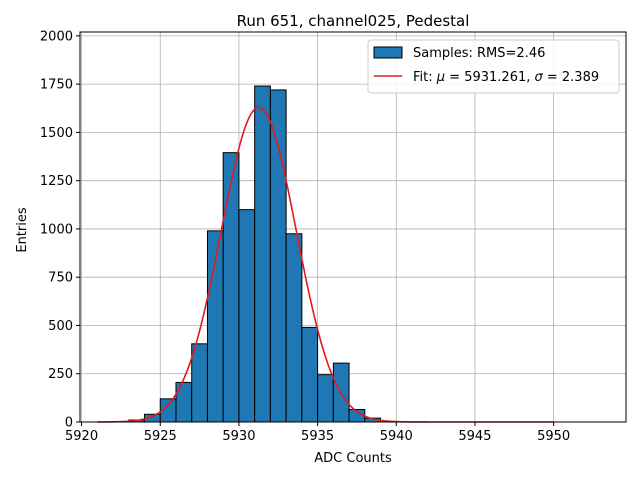 Image resolution: width=640 pixels, height=480 pixels. I want to click on y-tick-label: 1250, so click(56, 181).